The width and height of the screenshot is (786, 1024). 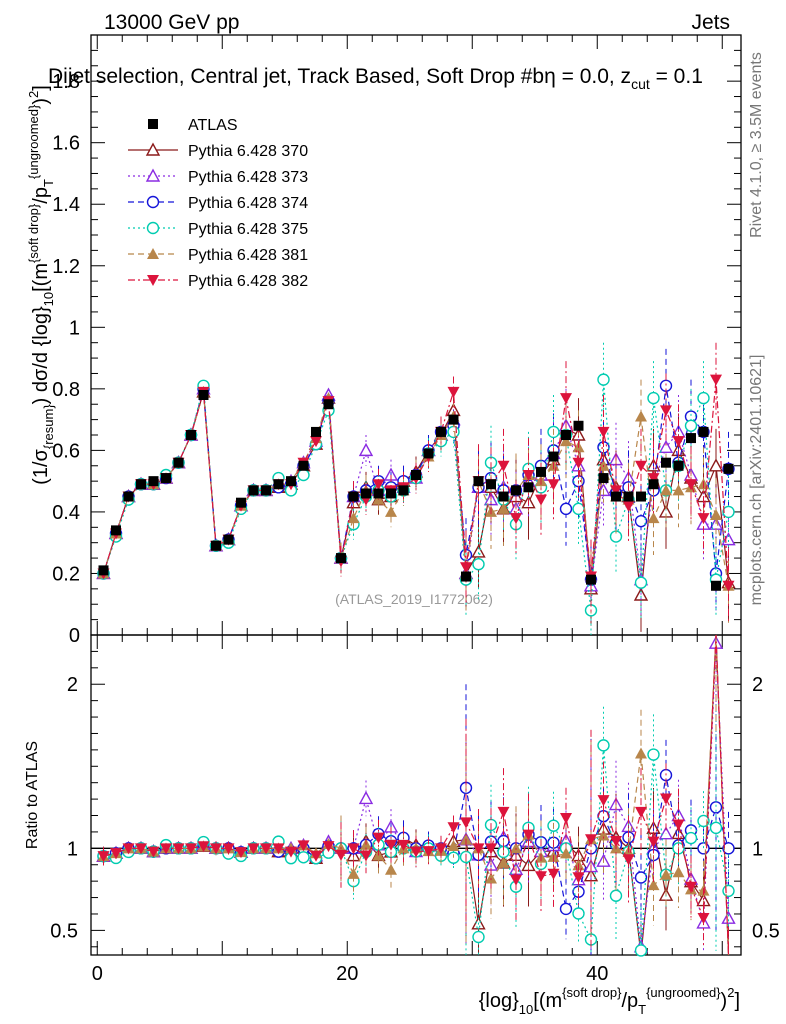 What do you see at coordinates (609, 1001) in the screenshot?
I see `x-axis-label: {log}10[(m{soft drop}/pT{ungroomed})2]` at bounding box center [609, 1001].